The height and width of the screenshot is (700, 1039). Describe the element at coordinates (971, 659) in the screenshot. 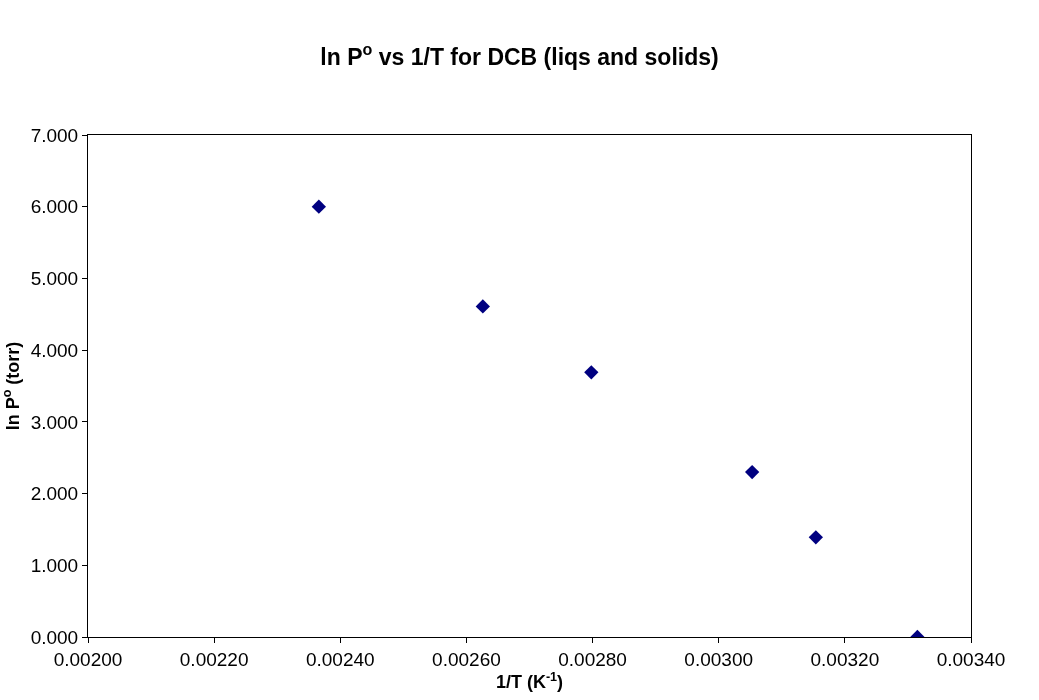

I see `x-tick-label: 0.00340` at that location.